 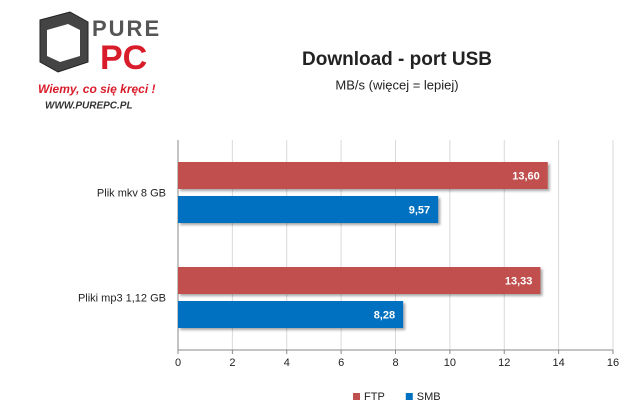 I want to click on x-tick-label: 6, so click(x=341, y=363).